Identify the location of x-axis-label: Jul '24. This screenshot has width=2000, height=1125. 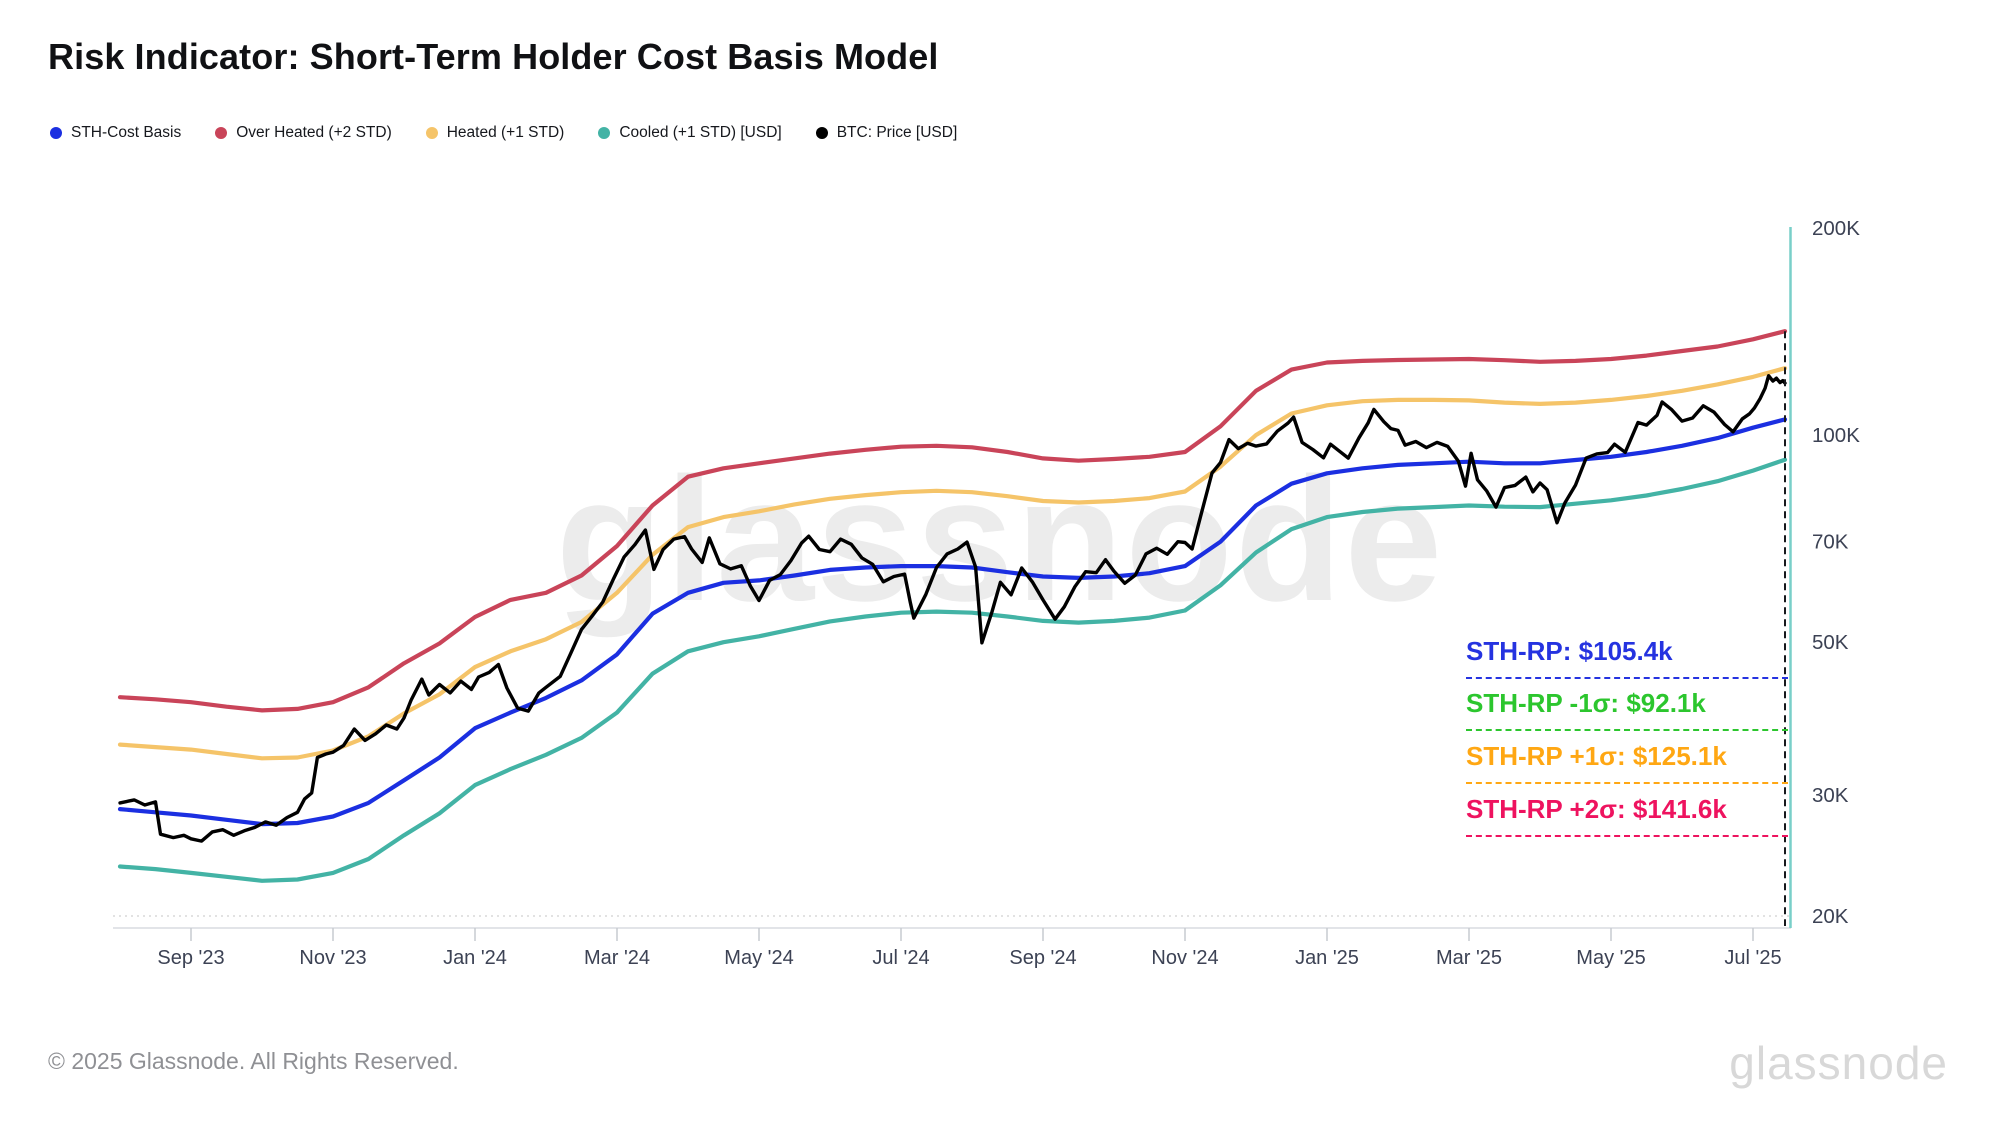
(900, 958).